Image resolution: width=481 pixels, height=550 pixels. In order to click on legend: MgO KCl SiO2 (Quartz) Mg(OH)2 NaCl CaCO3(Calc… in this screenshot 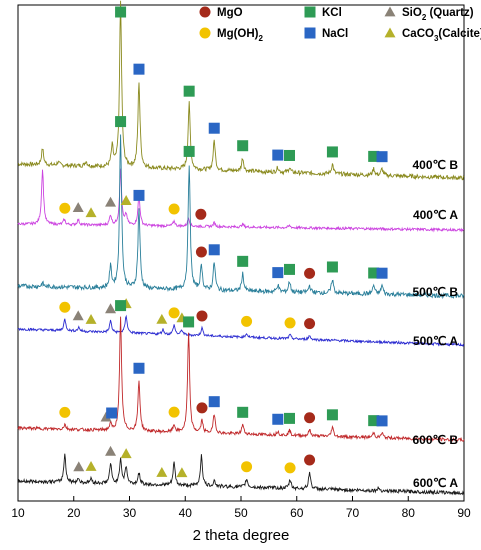, I will do `click(340, 24)`.